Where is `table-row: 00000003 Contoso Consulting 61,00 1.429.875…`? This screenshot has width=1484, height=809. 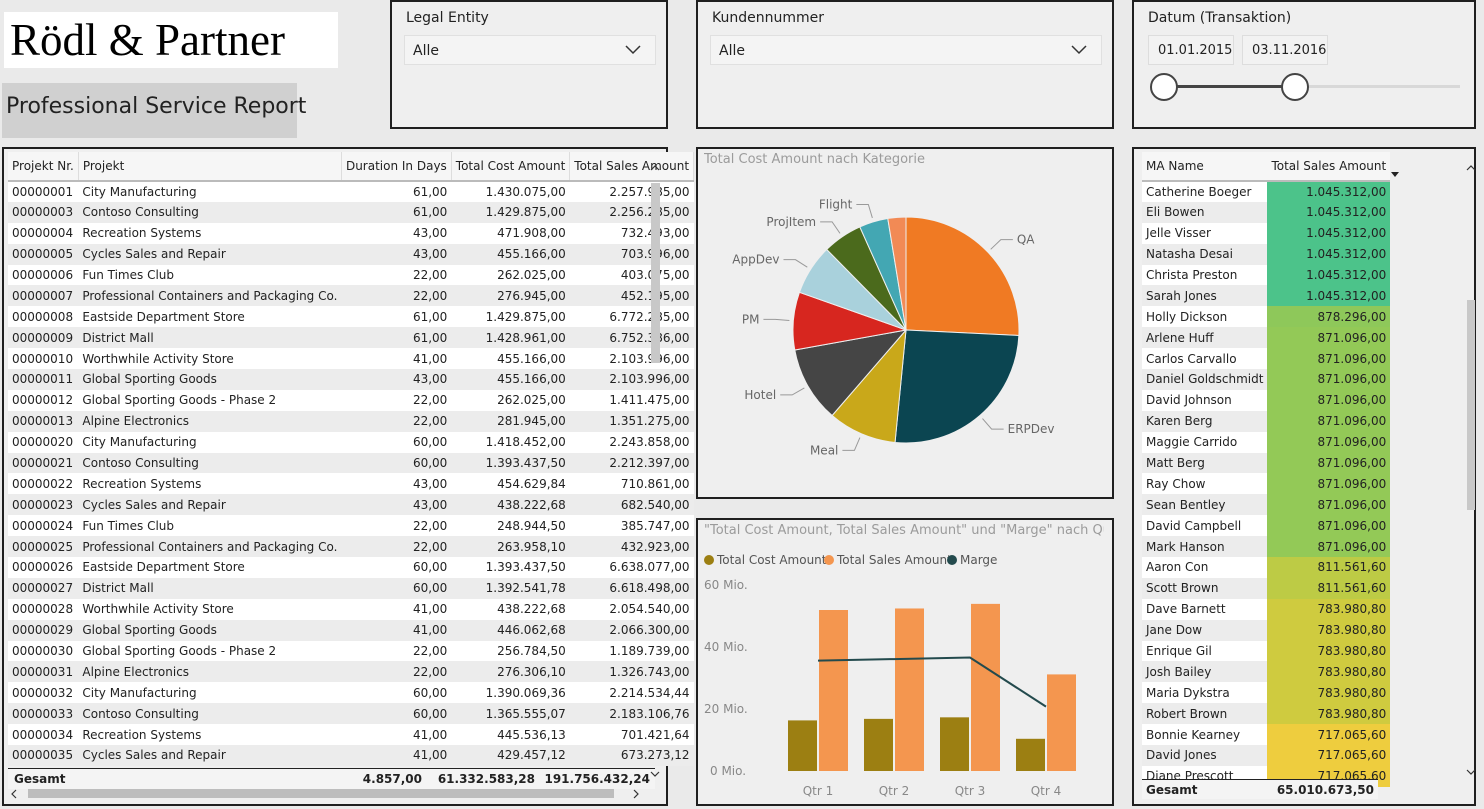
table-row: 00000003 Contoso Consulting 61,00 1.429.875… is located at coordinates (351, 212).